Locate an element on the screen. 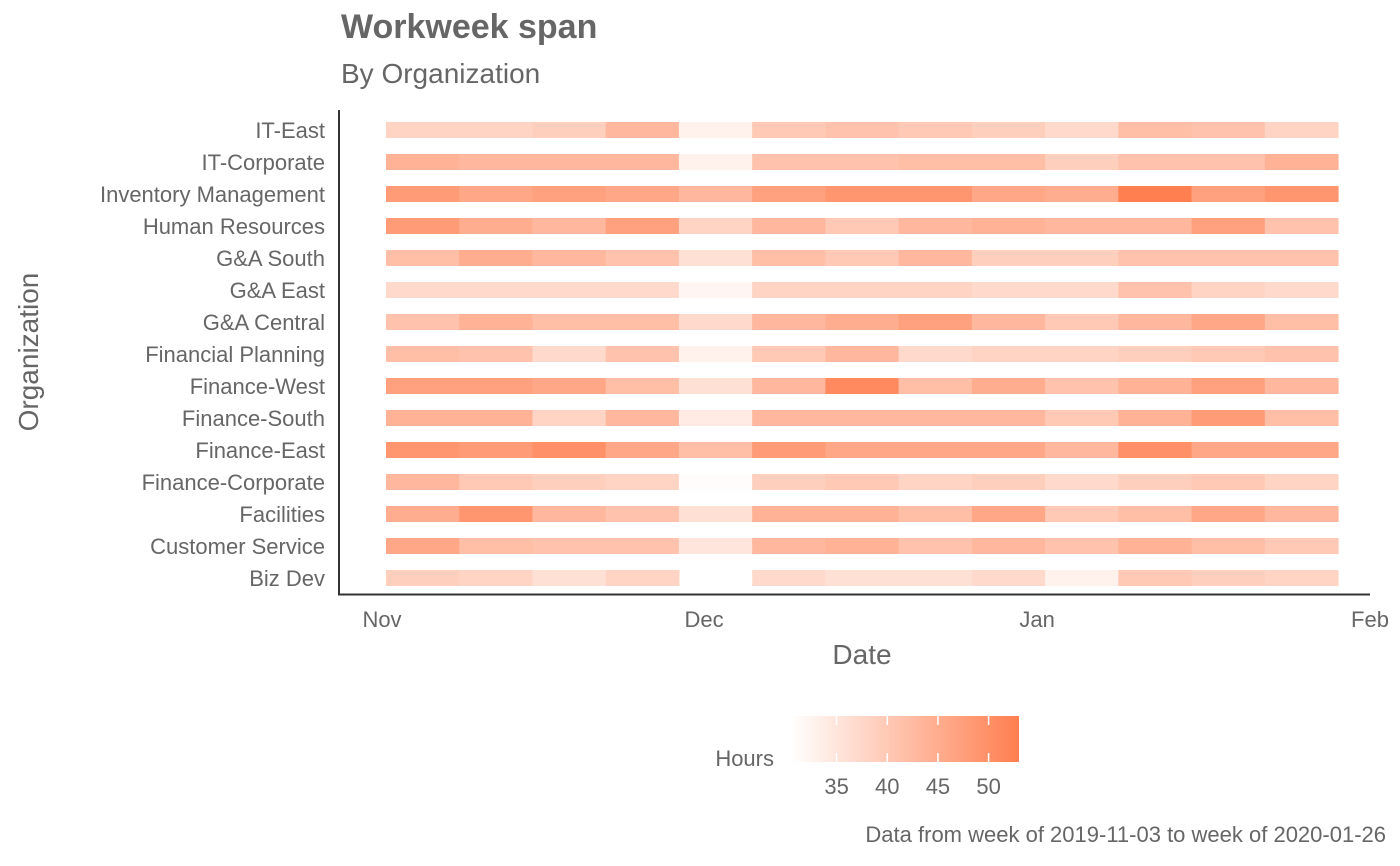 This screenshot has height=866, width=1400. legend-title: Hours is located at coordinates (744, 758).